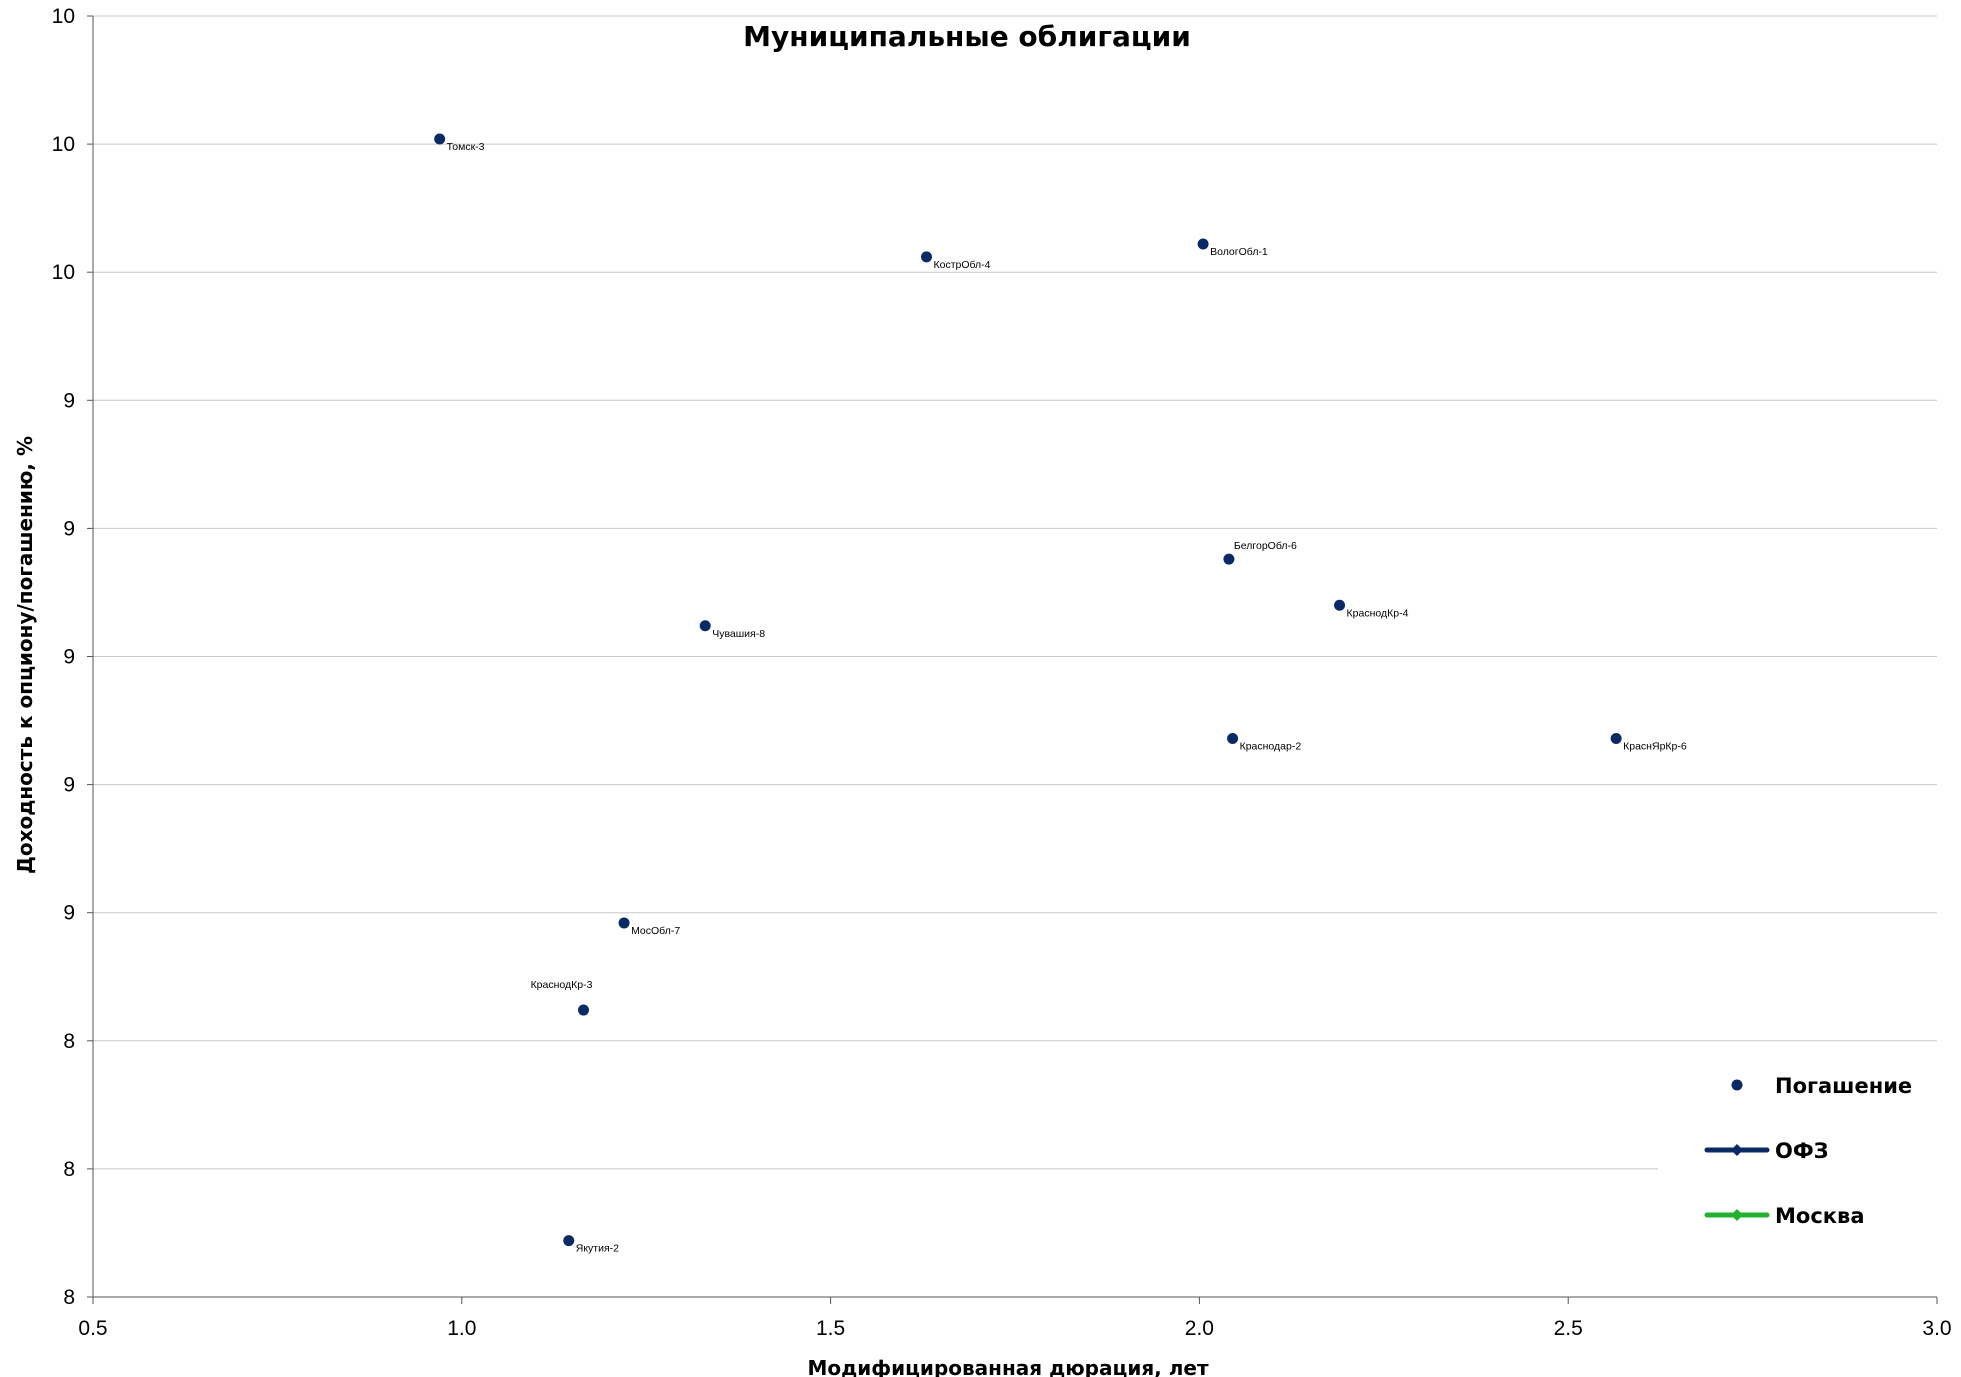  I want to click on x-tick-label: 3.0, so click(1936, 1328).